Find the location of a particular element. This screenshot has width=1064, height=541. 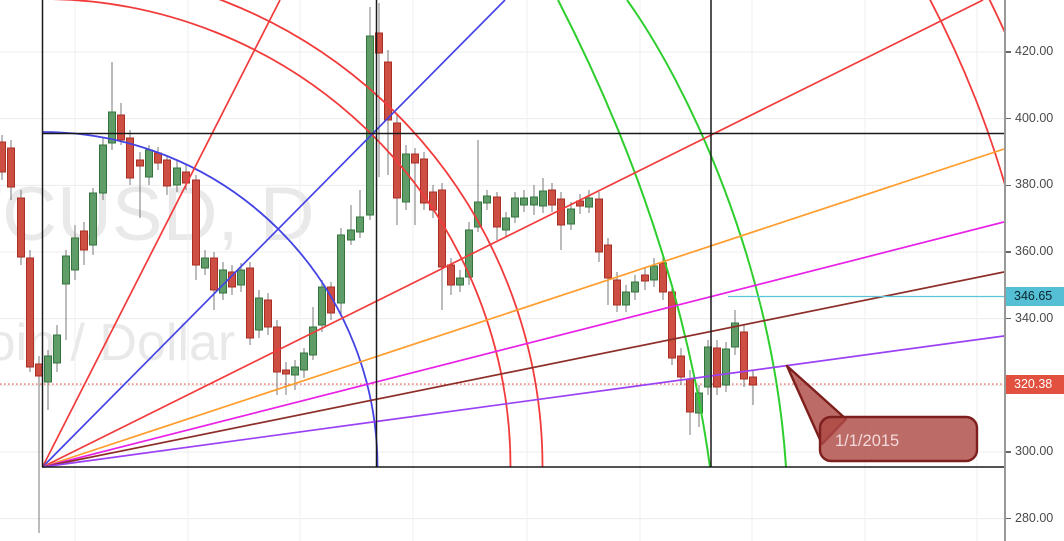

price-tick-label: 420.00 is located at coordinates (1034, 51).